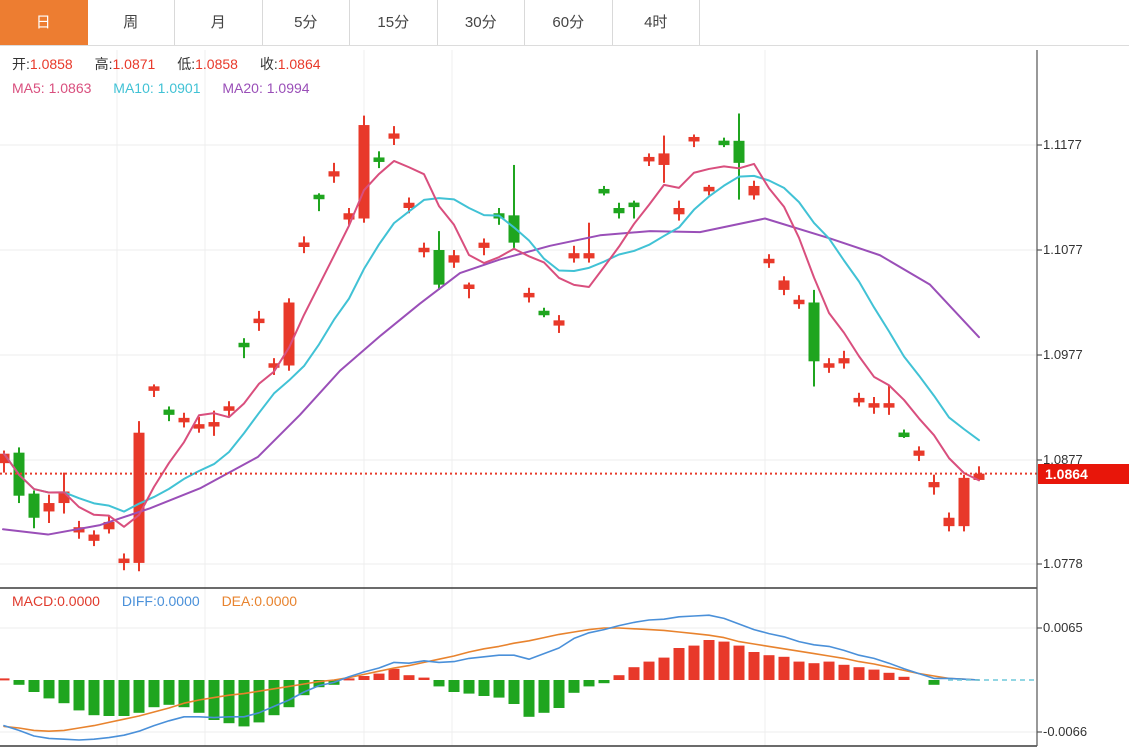 This screenshot has height=752, width=1129. What do you see at coordinates (268, 64) in the screenshot?
I see `close-label: 收:` at bounding box center [268, 64].